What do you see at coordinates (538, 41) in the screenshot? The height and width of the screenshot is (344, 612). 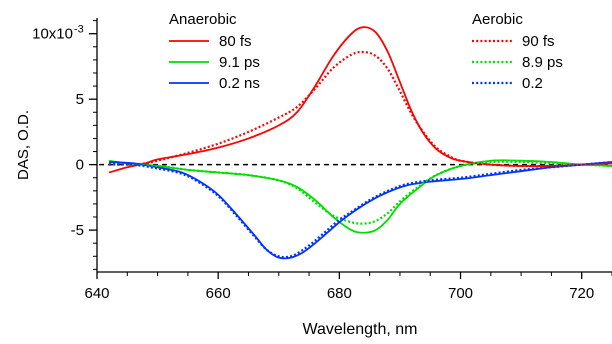 I see `legend-label: 90 fs` at bounding box center [538, 41].